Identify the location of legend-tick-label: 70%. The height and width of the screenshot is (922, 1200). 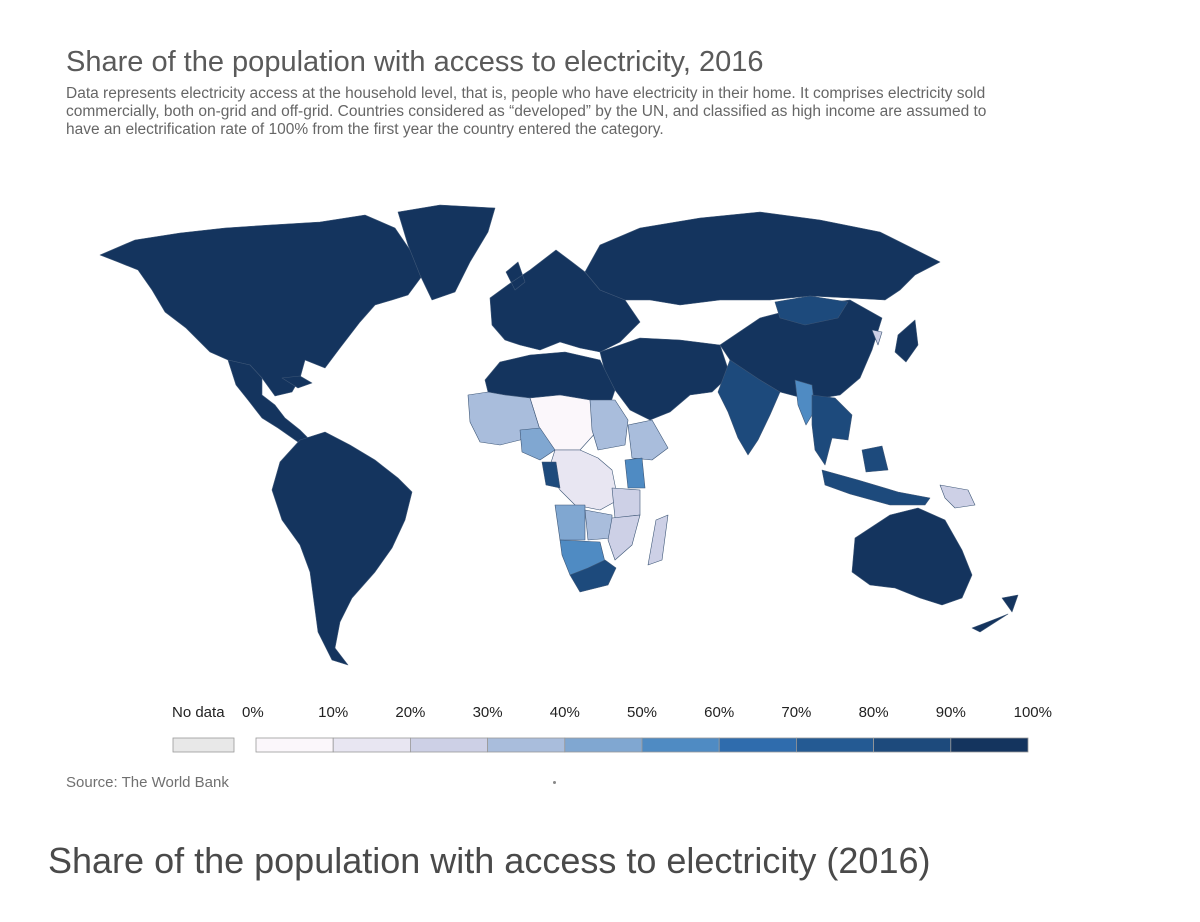
(796, 712).